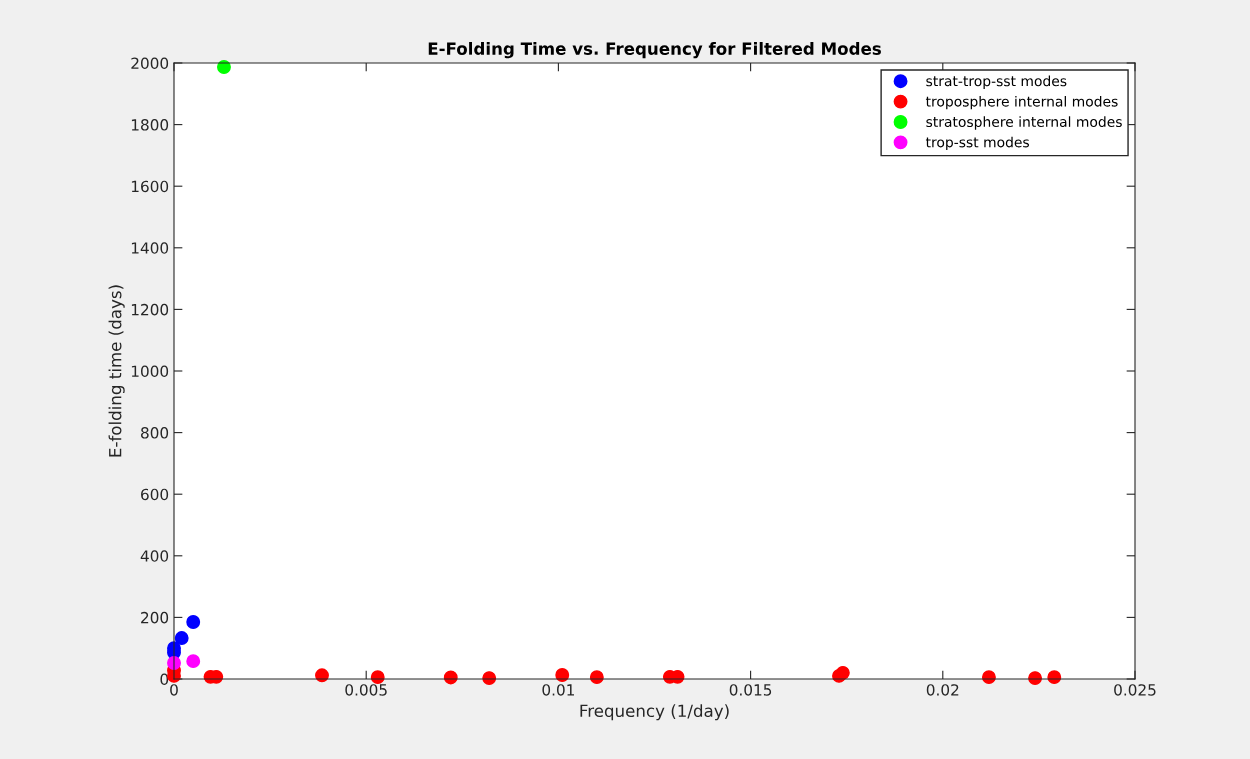 The height and width of the screenshot is (759, 1250). What do you see at coordinates (996, 82) in the screenshot?
I see `legend-label: strat-trop-sst modes` at bounding box center [996, 82].